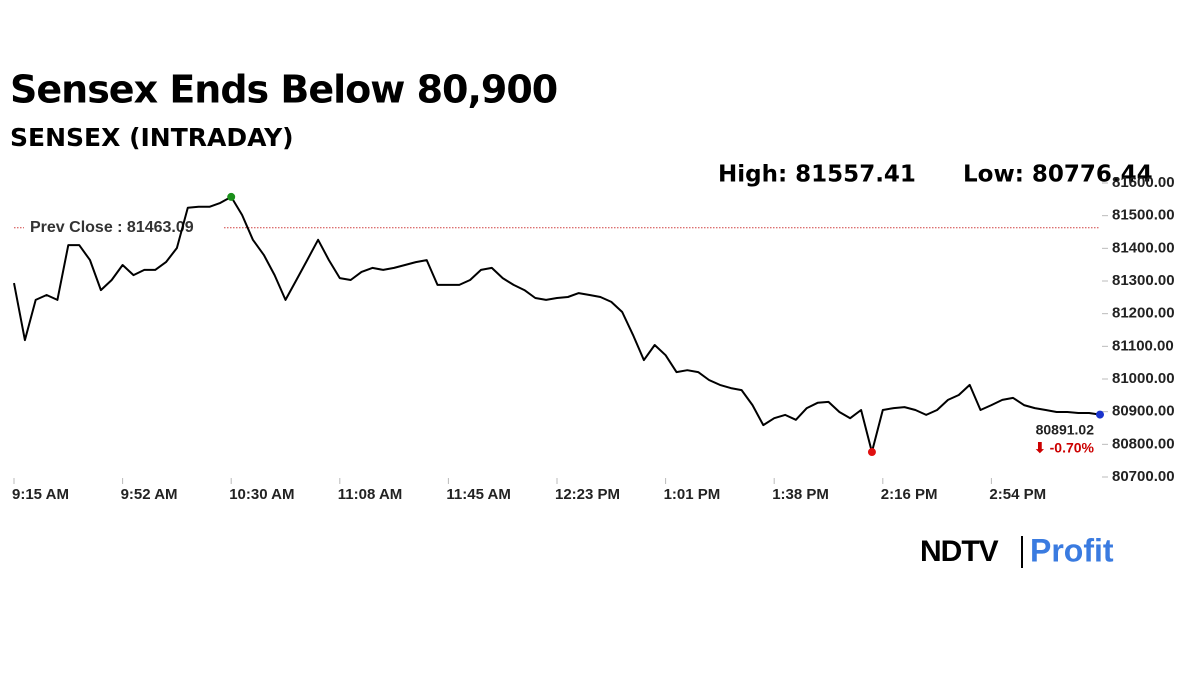 This screenshot has width=1200, height=675. I want to click on y-tick-label: 81300.00, so click(1143, 280).